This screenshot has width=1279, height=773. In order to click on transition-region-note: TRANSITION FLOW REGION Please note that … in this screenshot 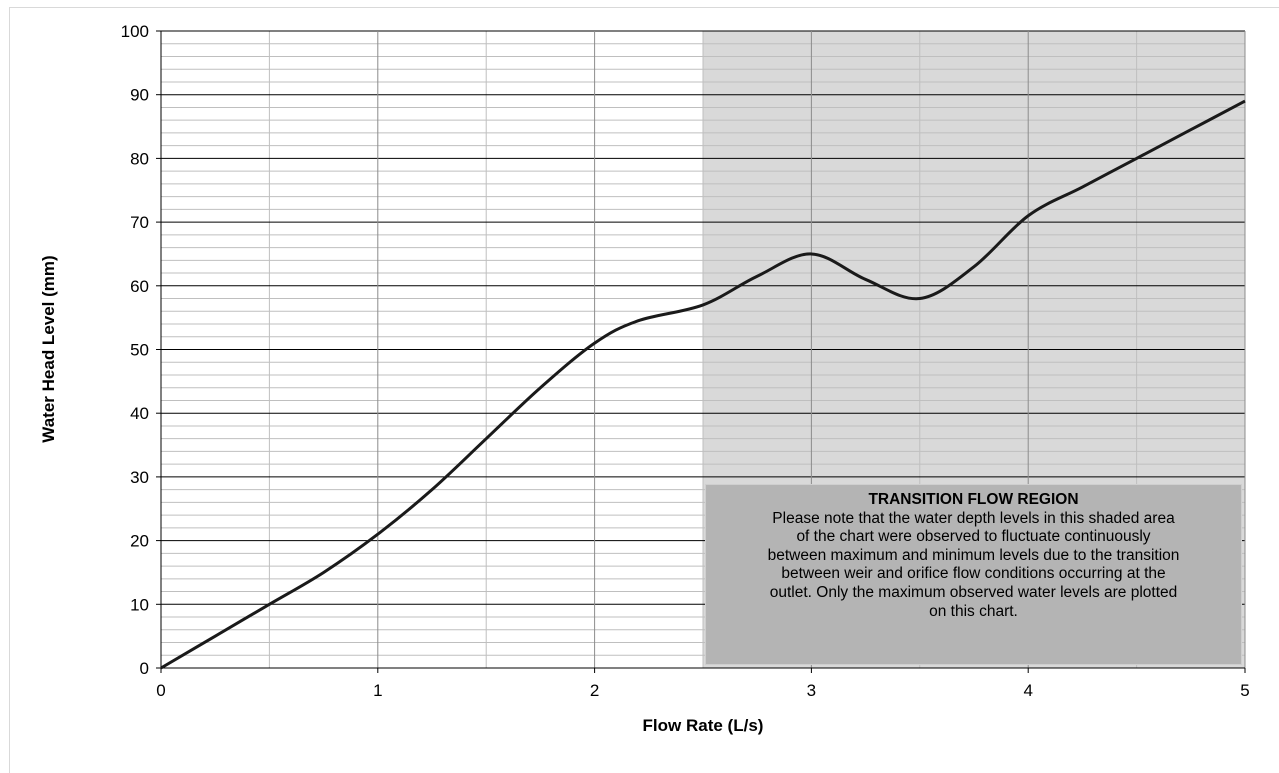, I will do `click(973, 574)`.